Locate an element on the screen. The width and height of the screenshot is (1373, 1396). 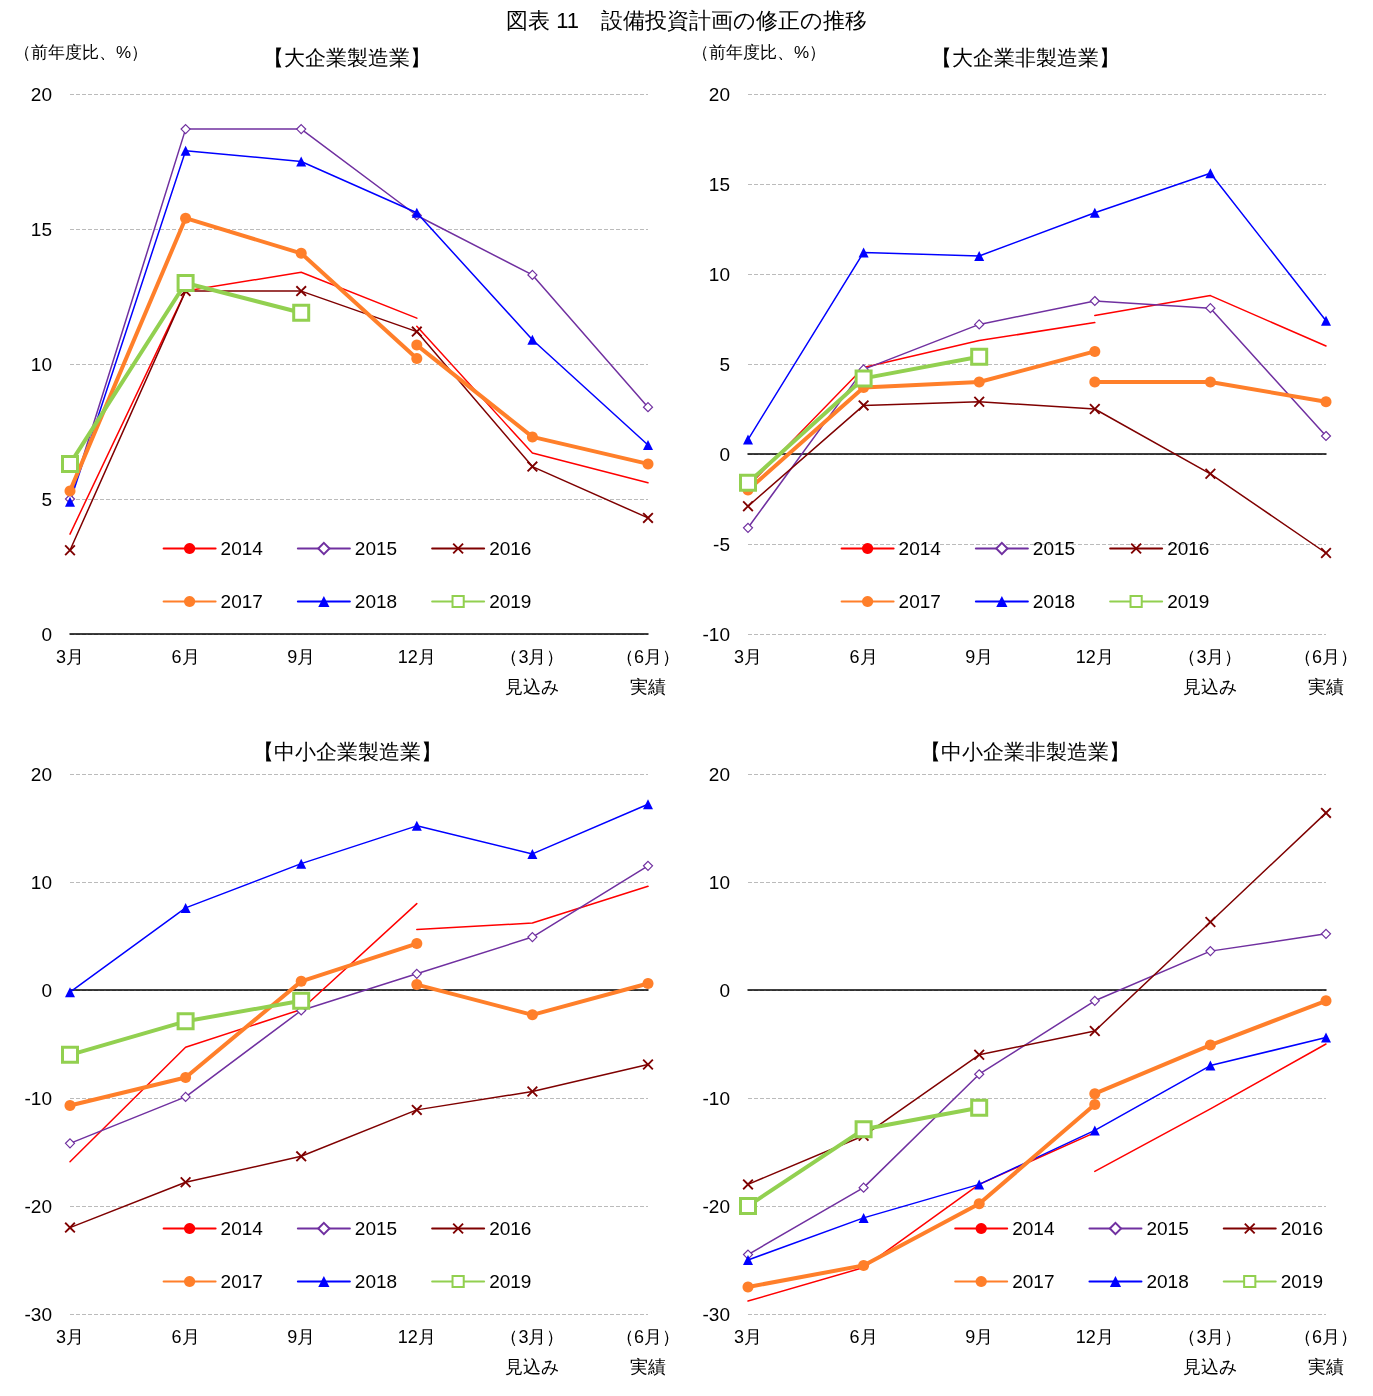
chart-title: 【大企業製造業】 is located at coordinates (347, 57).